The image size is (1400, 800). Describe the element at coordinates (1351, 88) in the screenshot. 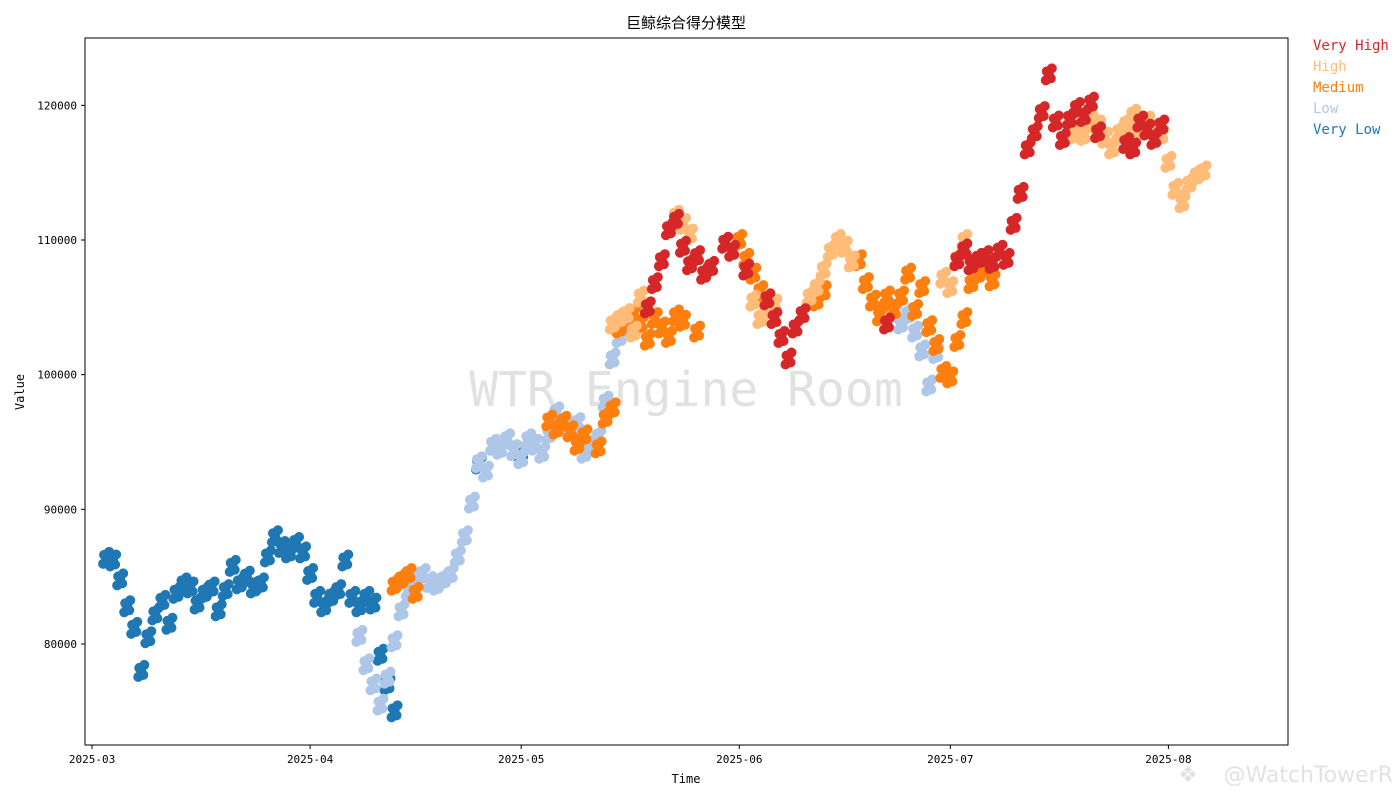

I see `legend: Very High High Medium Low Very Low` at that location.